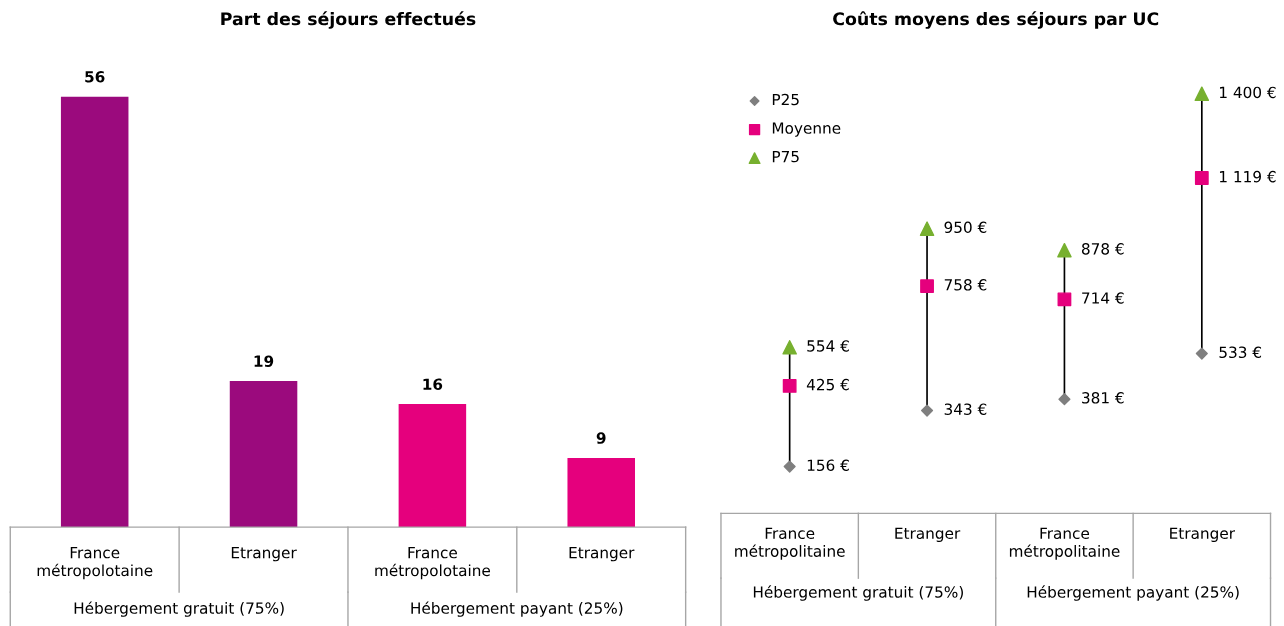 The height and width of the screenshot is (626, 1284). Describe the element at coordinates (1247, 176) in the screenshot. I see `data-label: 1 119 €` at that location.